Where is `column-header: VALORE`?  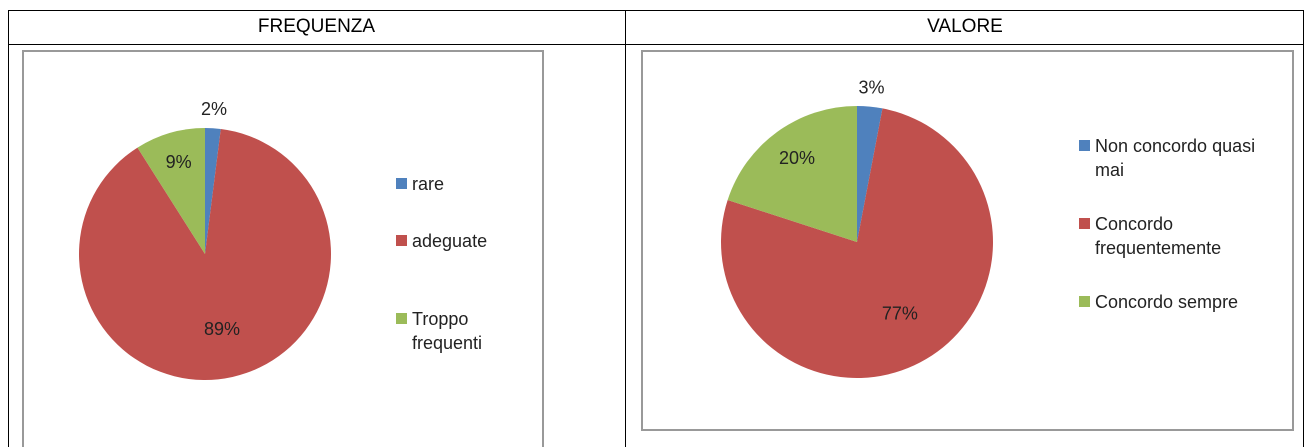
column-header: VALORE is located at coordinates (965, 26).